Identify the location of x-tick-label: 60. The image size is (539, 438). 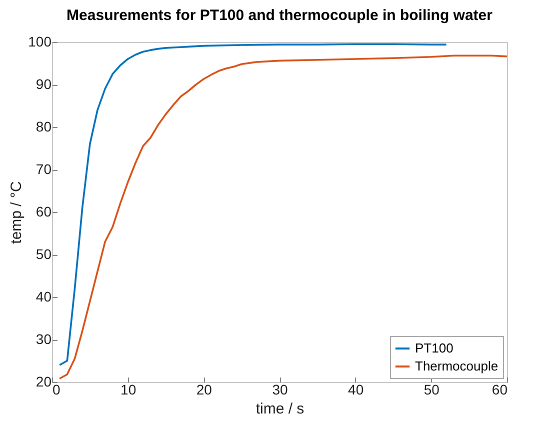
(500, 390).